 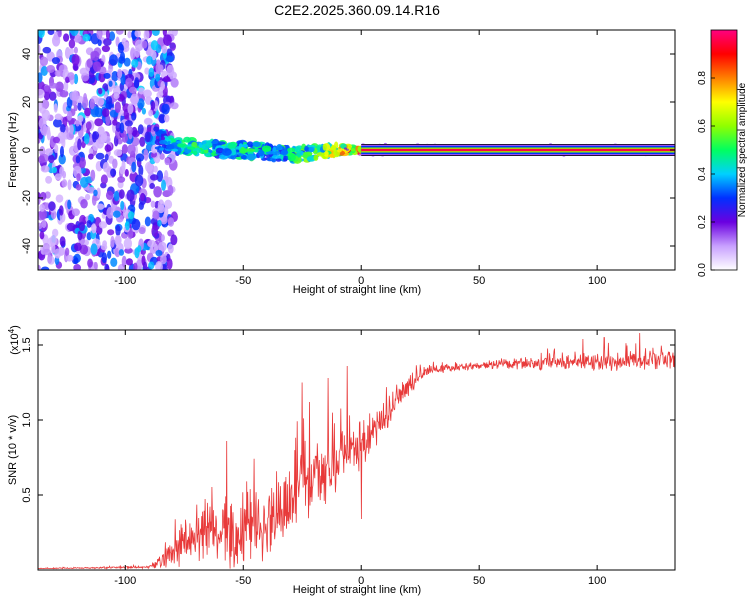 What do you see at coordinates (518, 150) in the screenshot?
I see `spectrogram-line-band` at bounding box center [518, 150].